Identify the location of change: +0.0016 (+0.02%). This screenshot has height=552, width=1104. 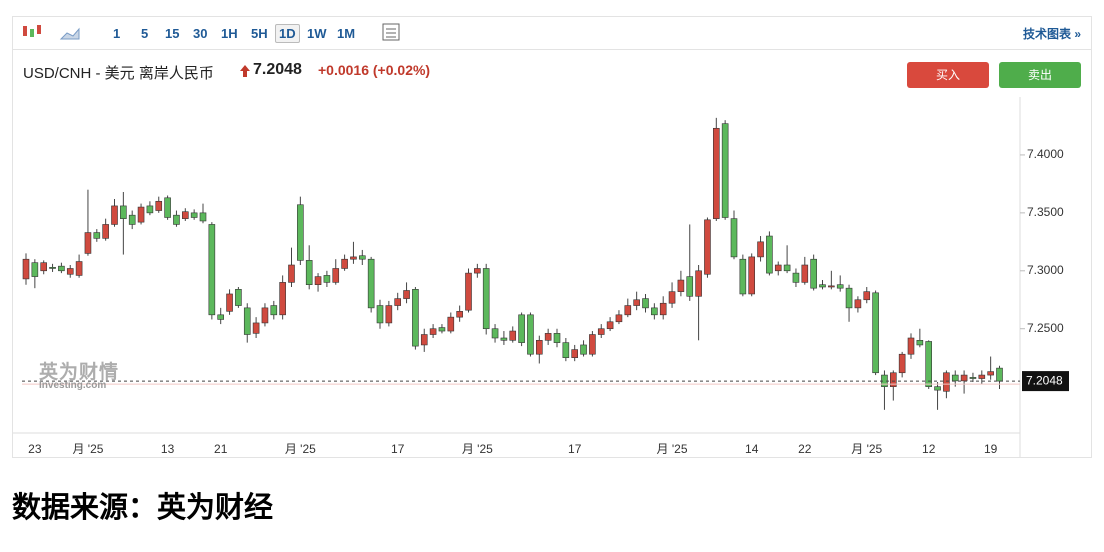
(374, 70).